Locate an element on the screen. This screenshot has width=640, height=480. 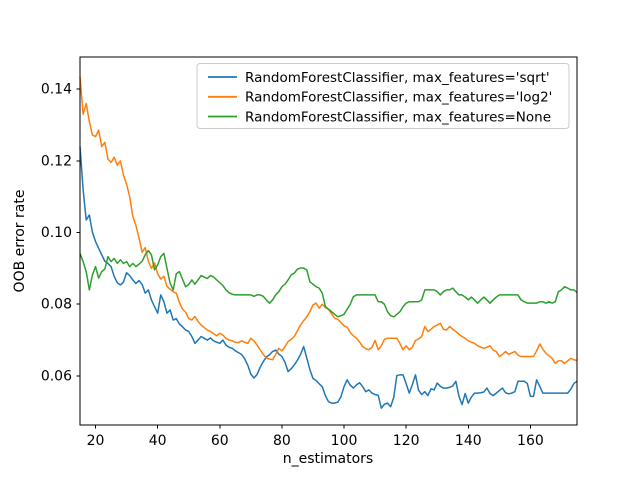
series-line-none is located at coordinates (328, 283).